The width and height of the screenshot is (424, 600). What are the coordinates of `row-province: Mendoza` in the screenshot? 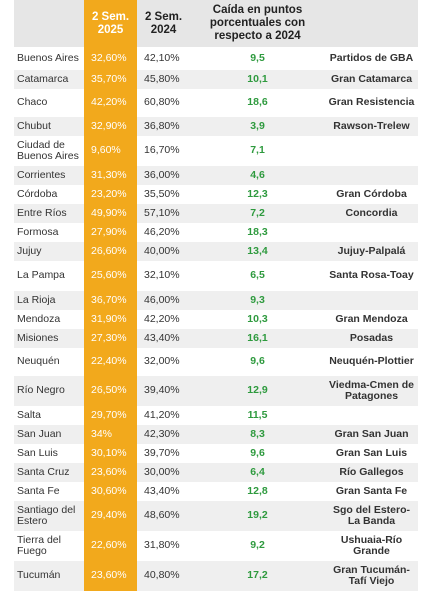 It's located at (39, 318).